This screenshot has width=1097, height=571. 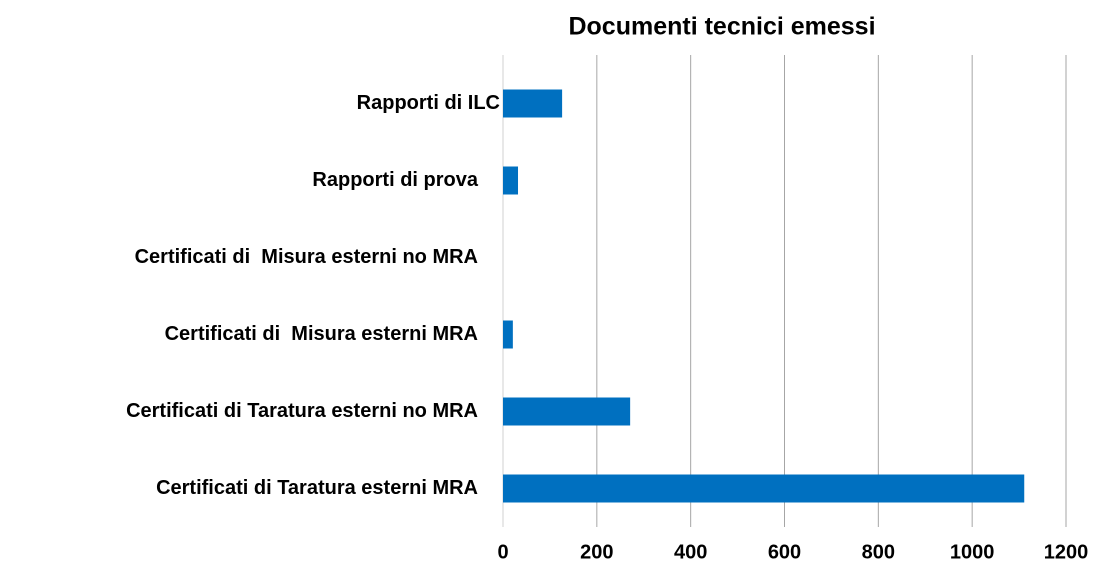 What do you see at coordinates (596, 552) in the screenshot?
I see `x-tick-label: 200` at bounding box center [596, 552].